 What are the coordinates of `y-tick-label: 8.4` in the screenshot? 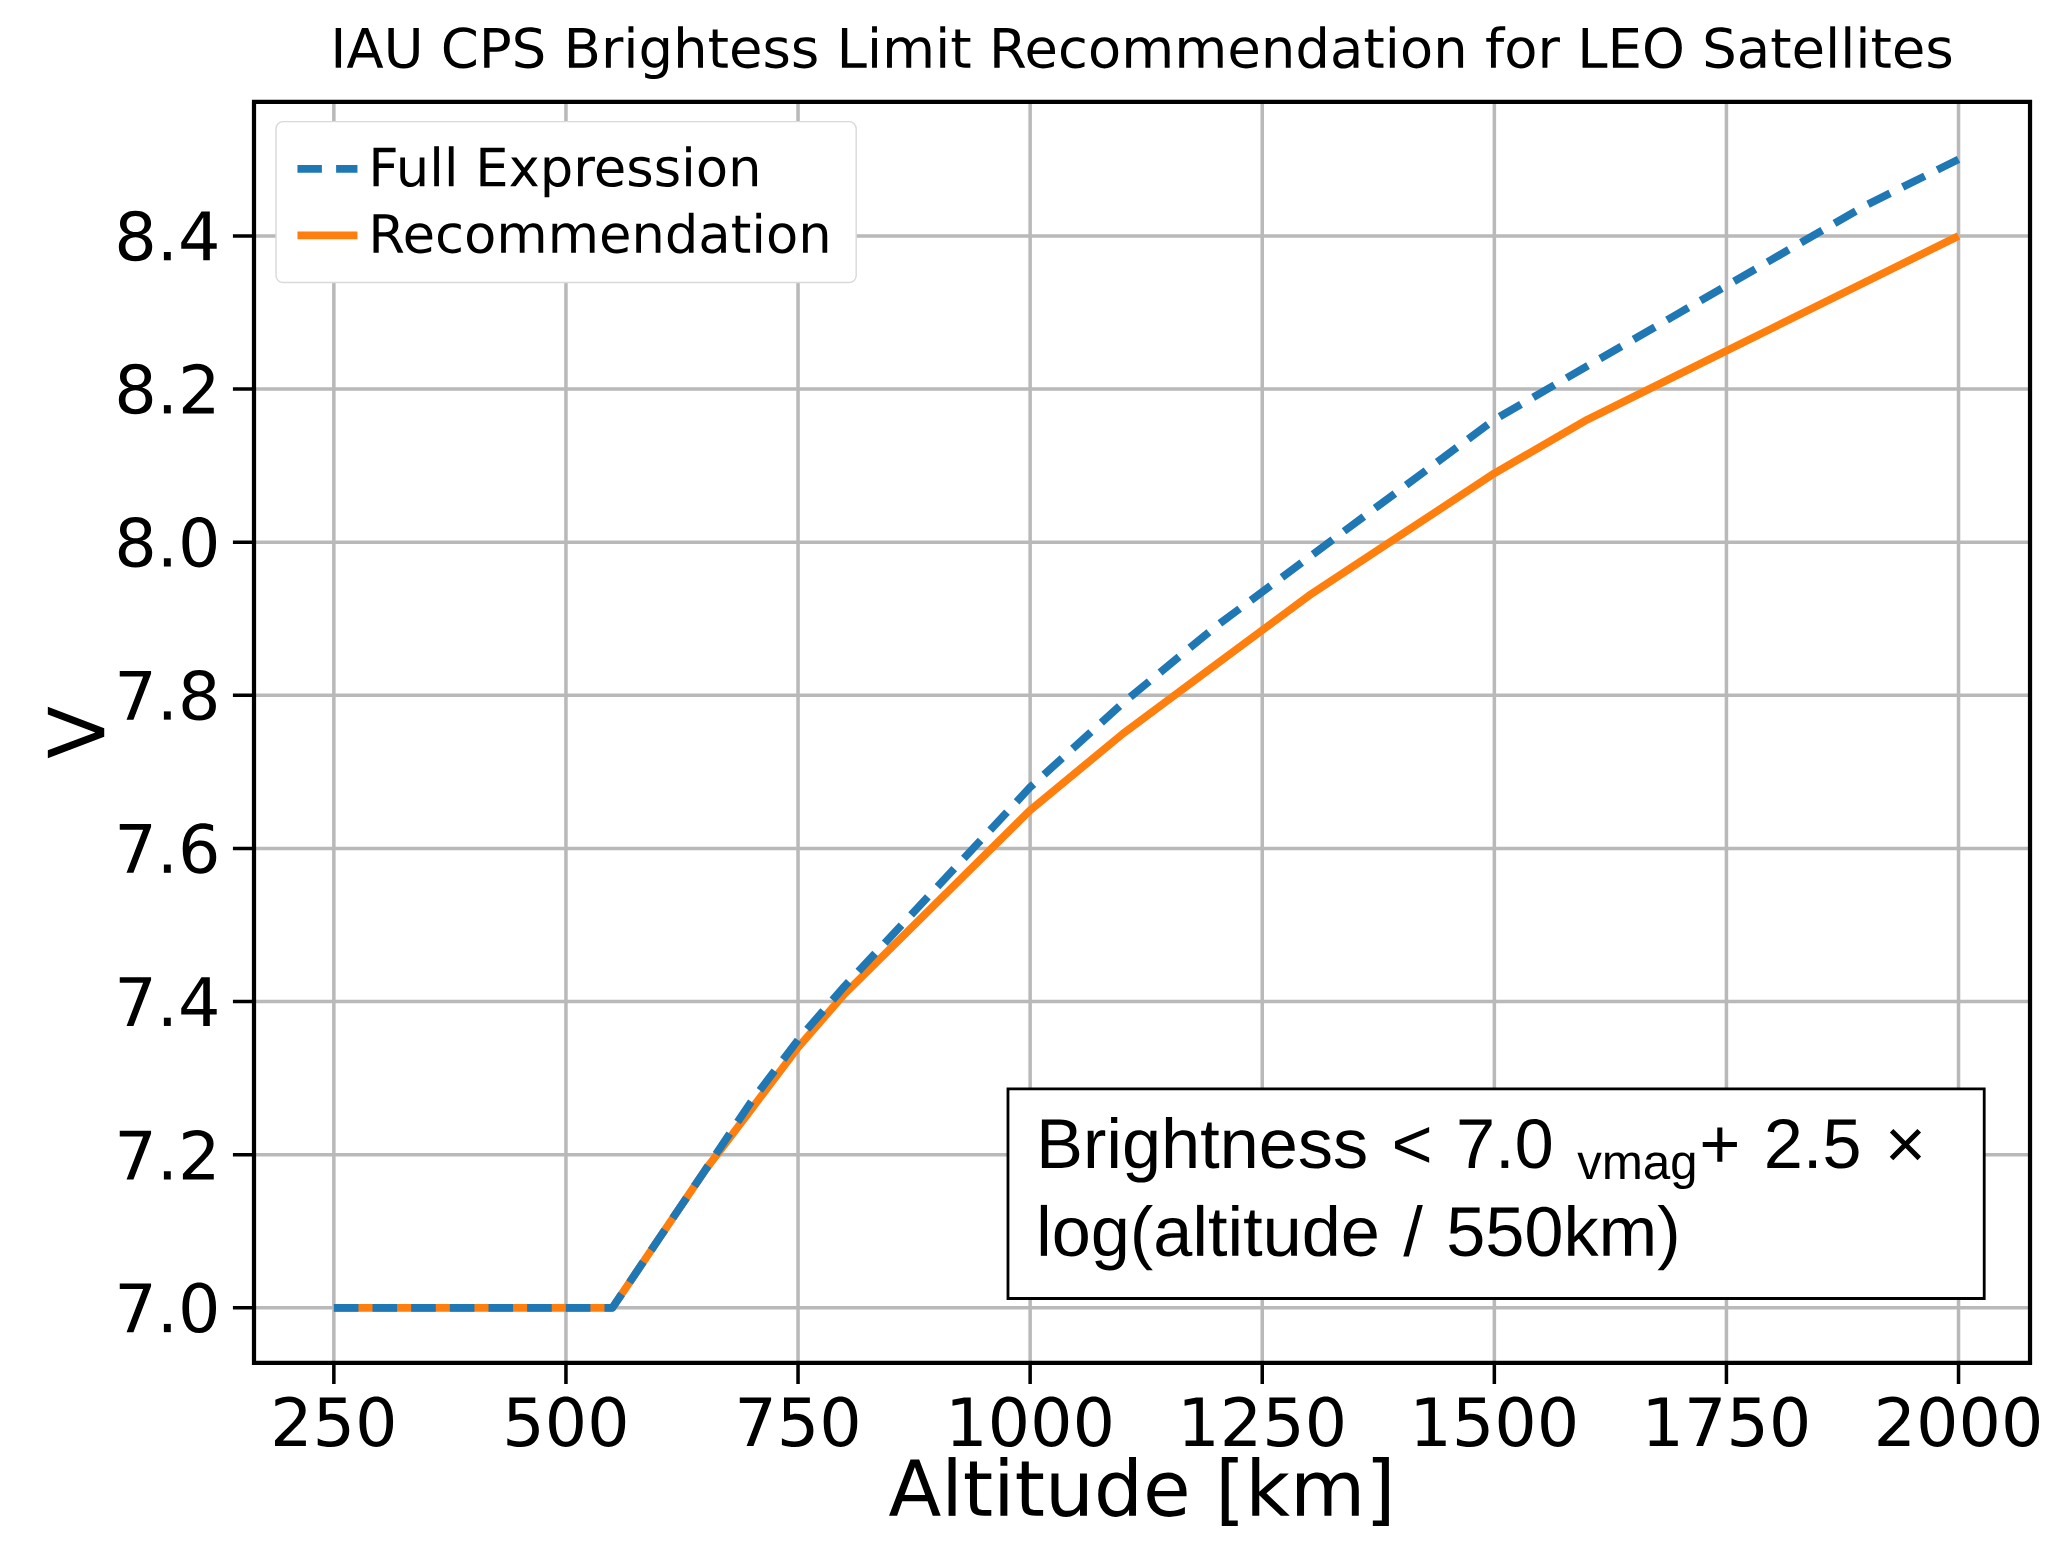 It's located at (167, 236).